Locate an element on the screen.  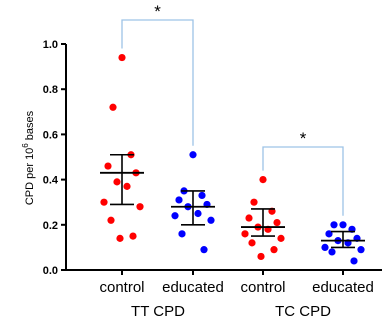
y-tick-label: 0.0 is located at coordinates (50, 271).